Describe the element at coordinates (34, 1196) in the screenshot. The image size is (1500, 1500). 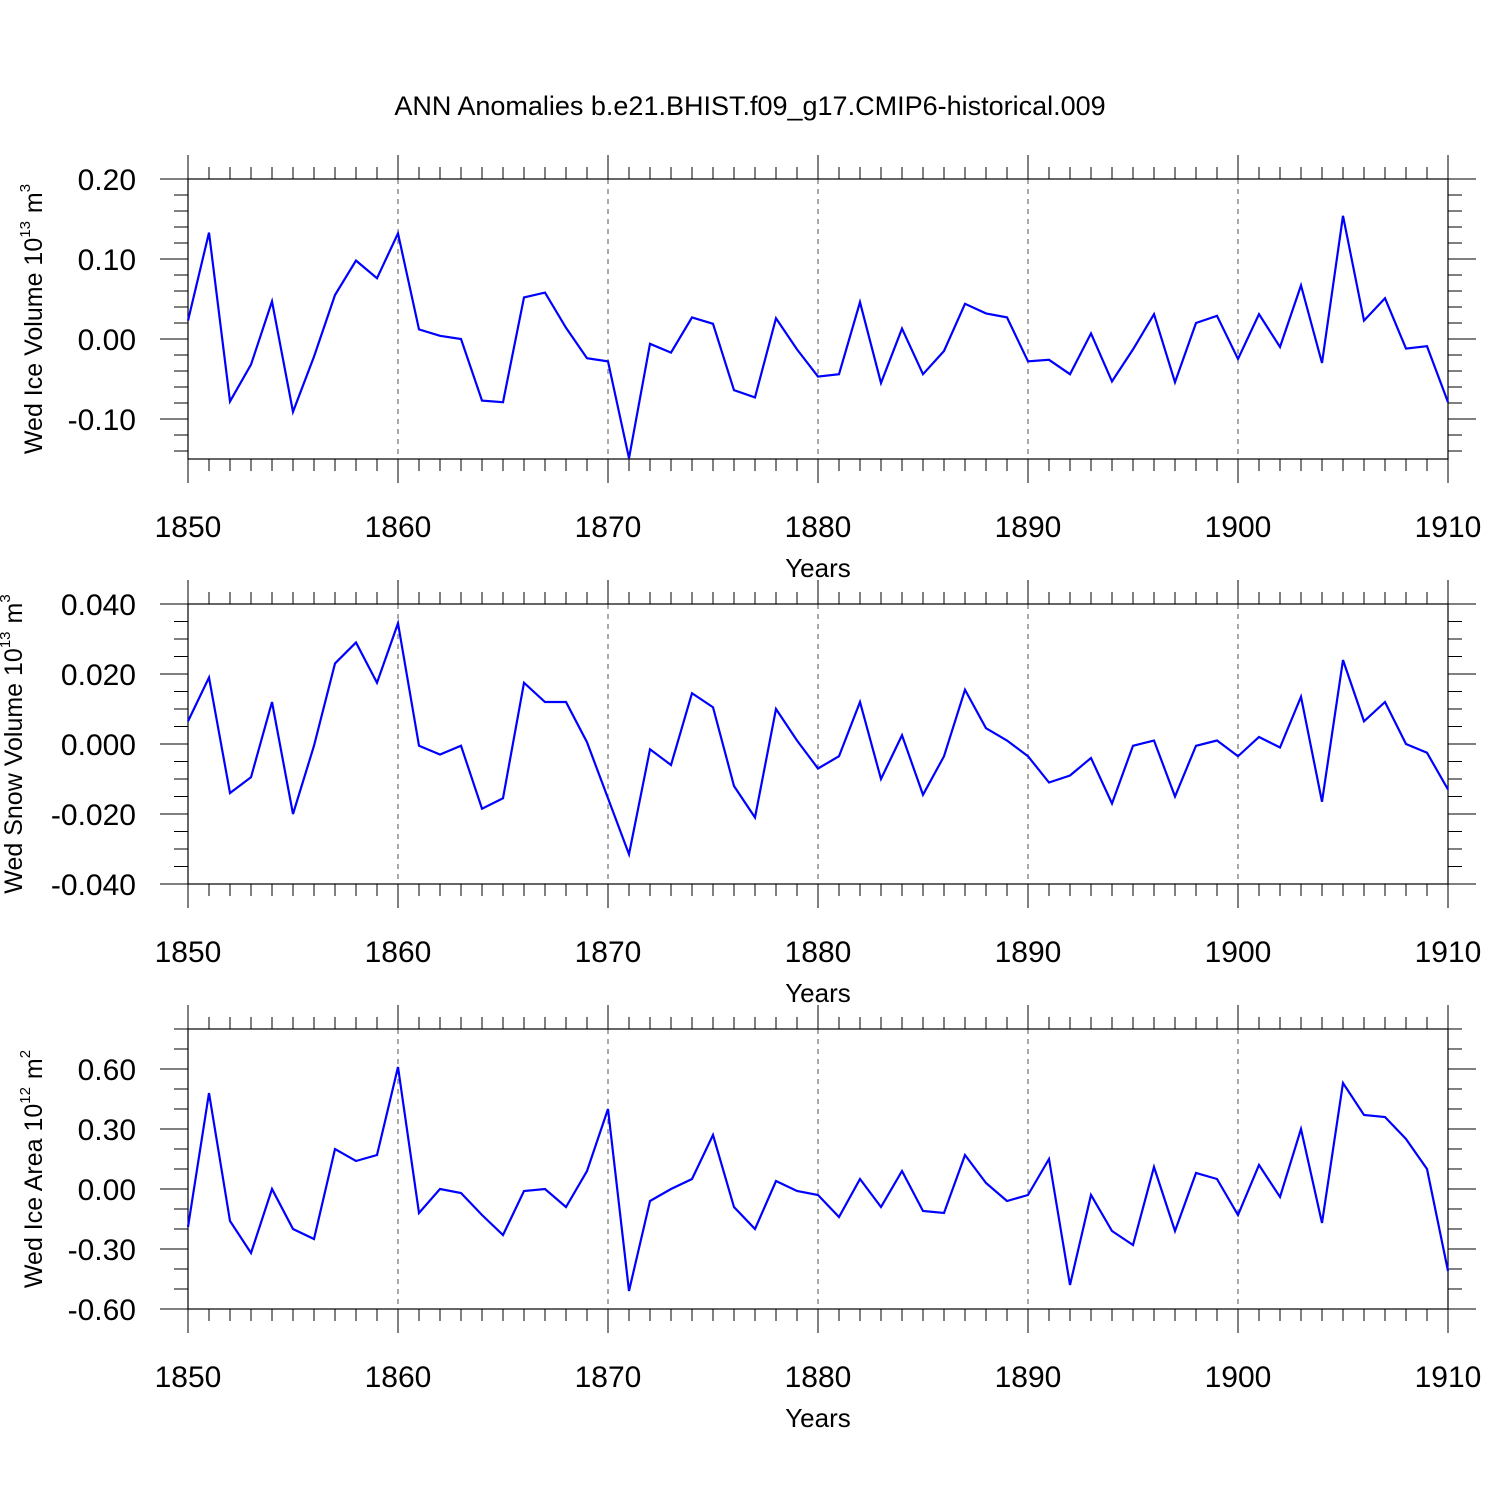
I see `y-axis-label-main: Wed Ice Area 10` at that location.